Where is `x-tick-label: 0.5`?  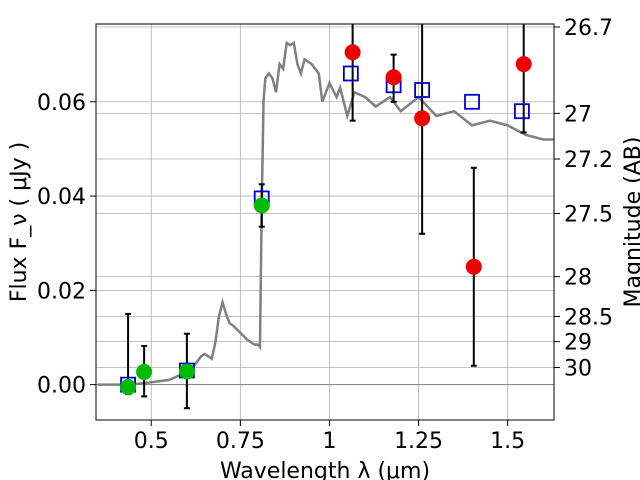 x-tick-label: 0.5 is located at coordinates (151, 441).